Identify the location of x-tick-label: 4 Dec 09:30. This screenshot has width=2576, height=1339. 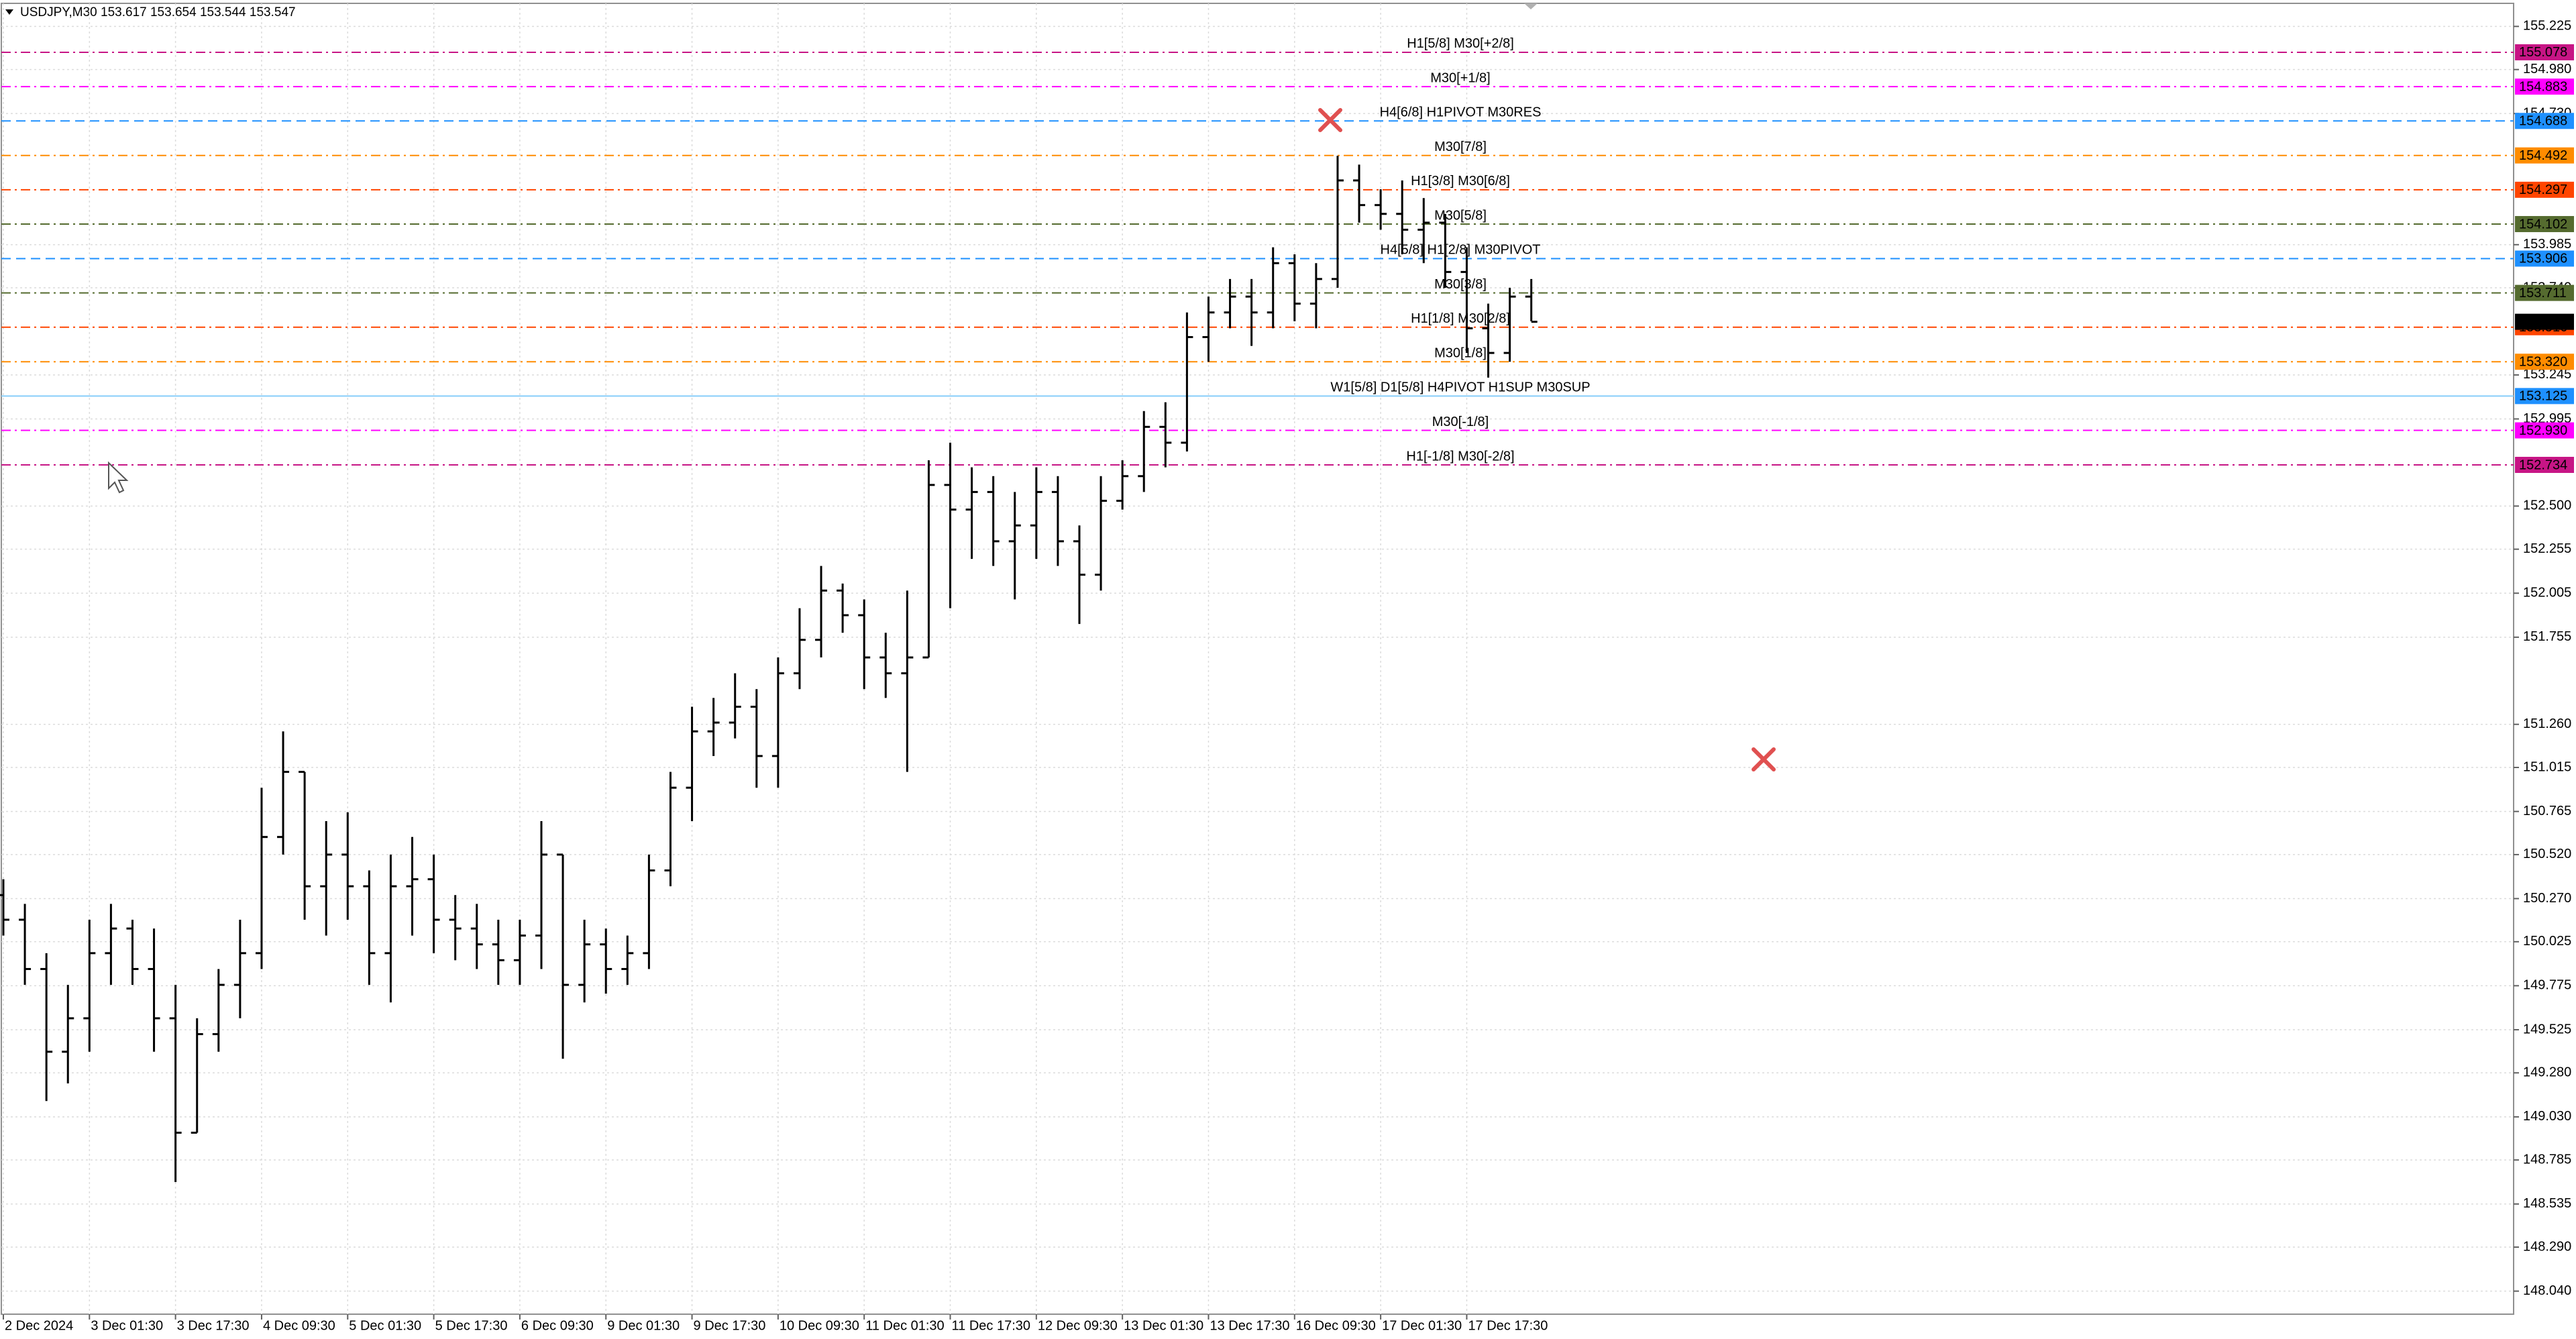
(299, 1325).